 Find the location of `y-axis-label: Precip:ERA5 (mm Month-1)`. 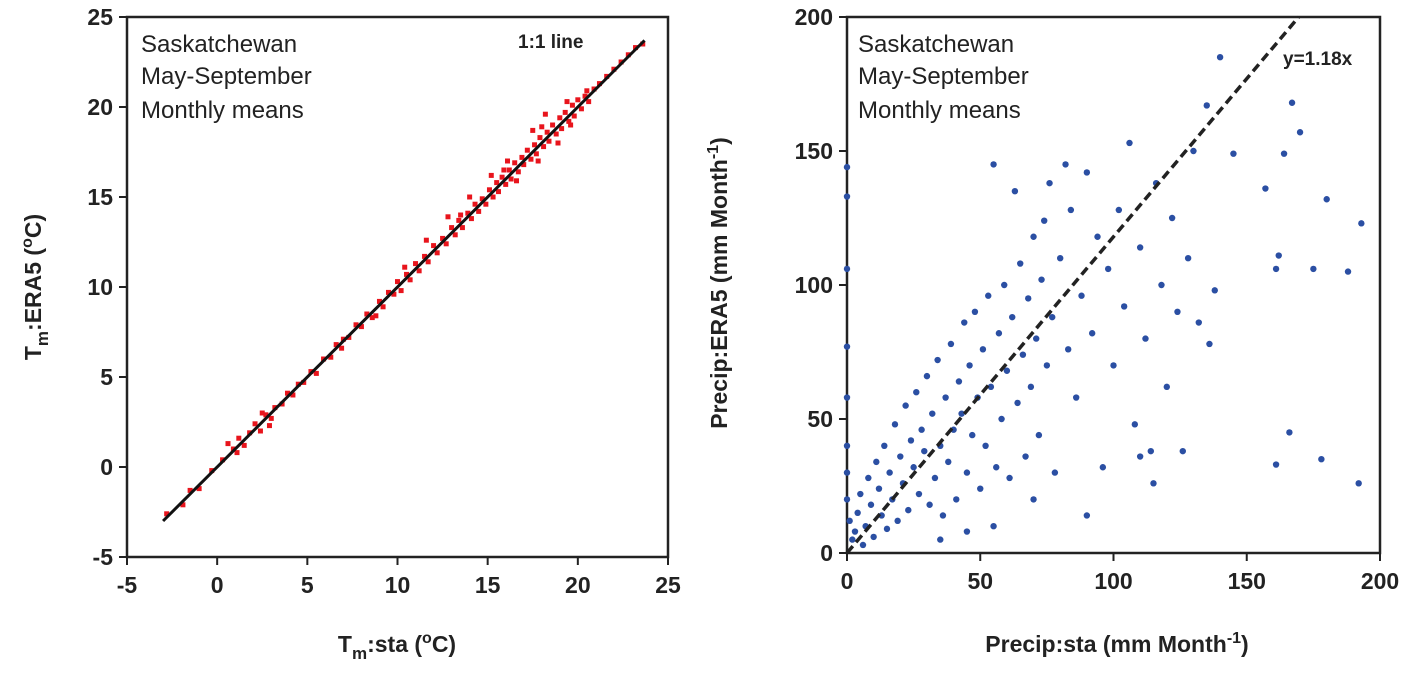

y-axis-label: Precip:ERA5 (mm Month-1) is located at coordinates (718, 283).